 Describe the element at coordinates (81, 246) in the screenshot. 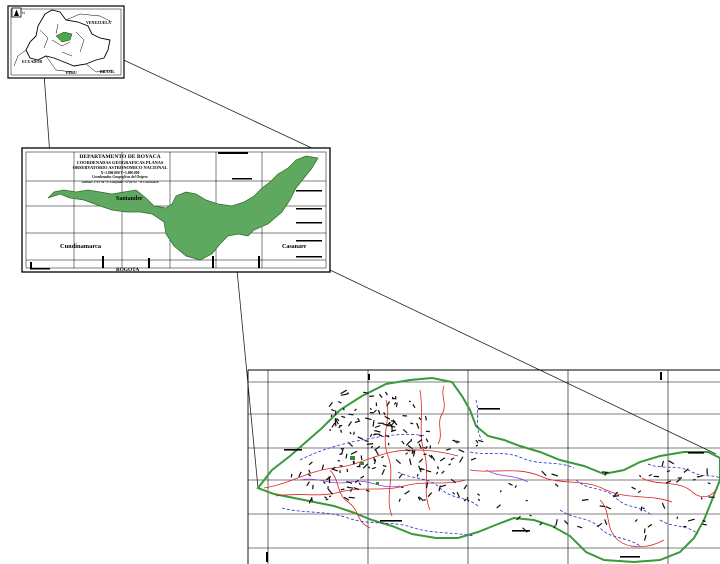

I see `label-cundinamarca: Cundinamarca` at that location.